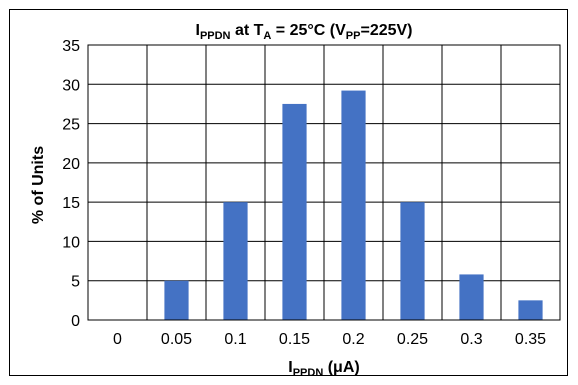 Image resolution: width=578 pixels, height=385 pixels. What do you see at coordinates (71, 164) in the screenshot?
I see `y-tick-label: 20` at bounding box center [71, 164].